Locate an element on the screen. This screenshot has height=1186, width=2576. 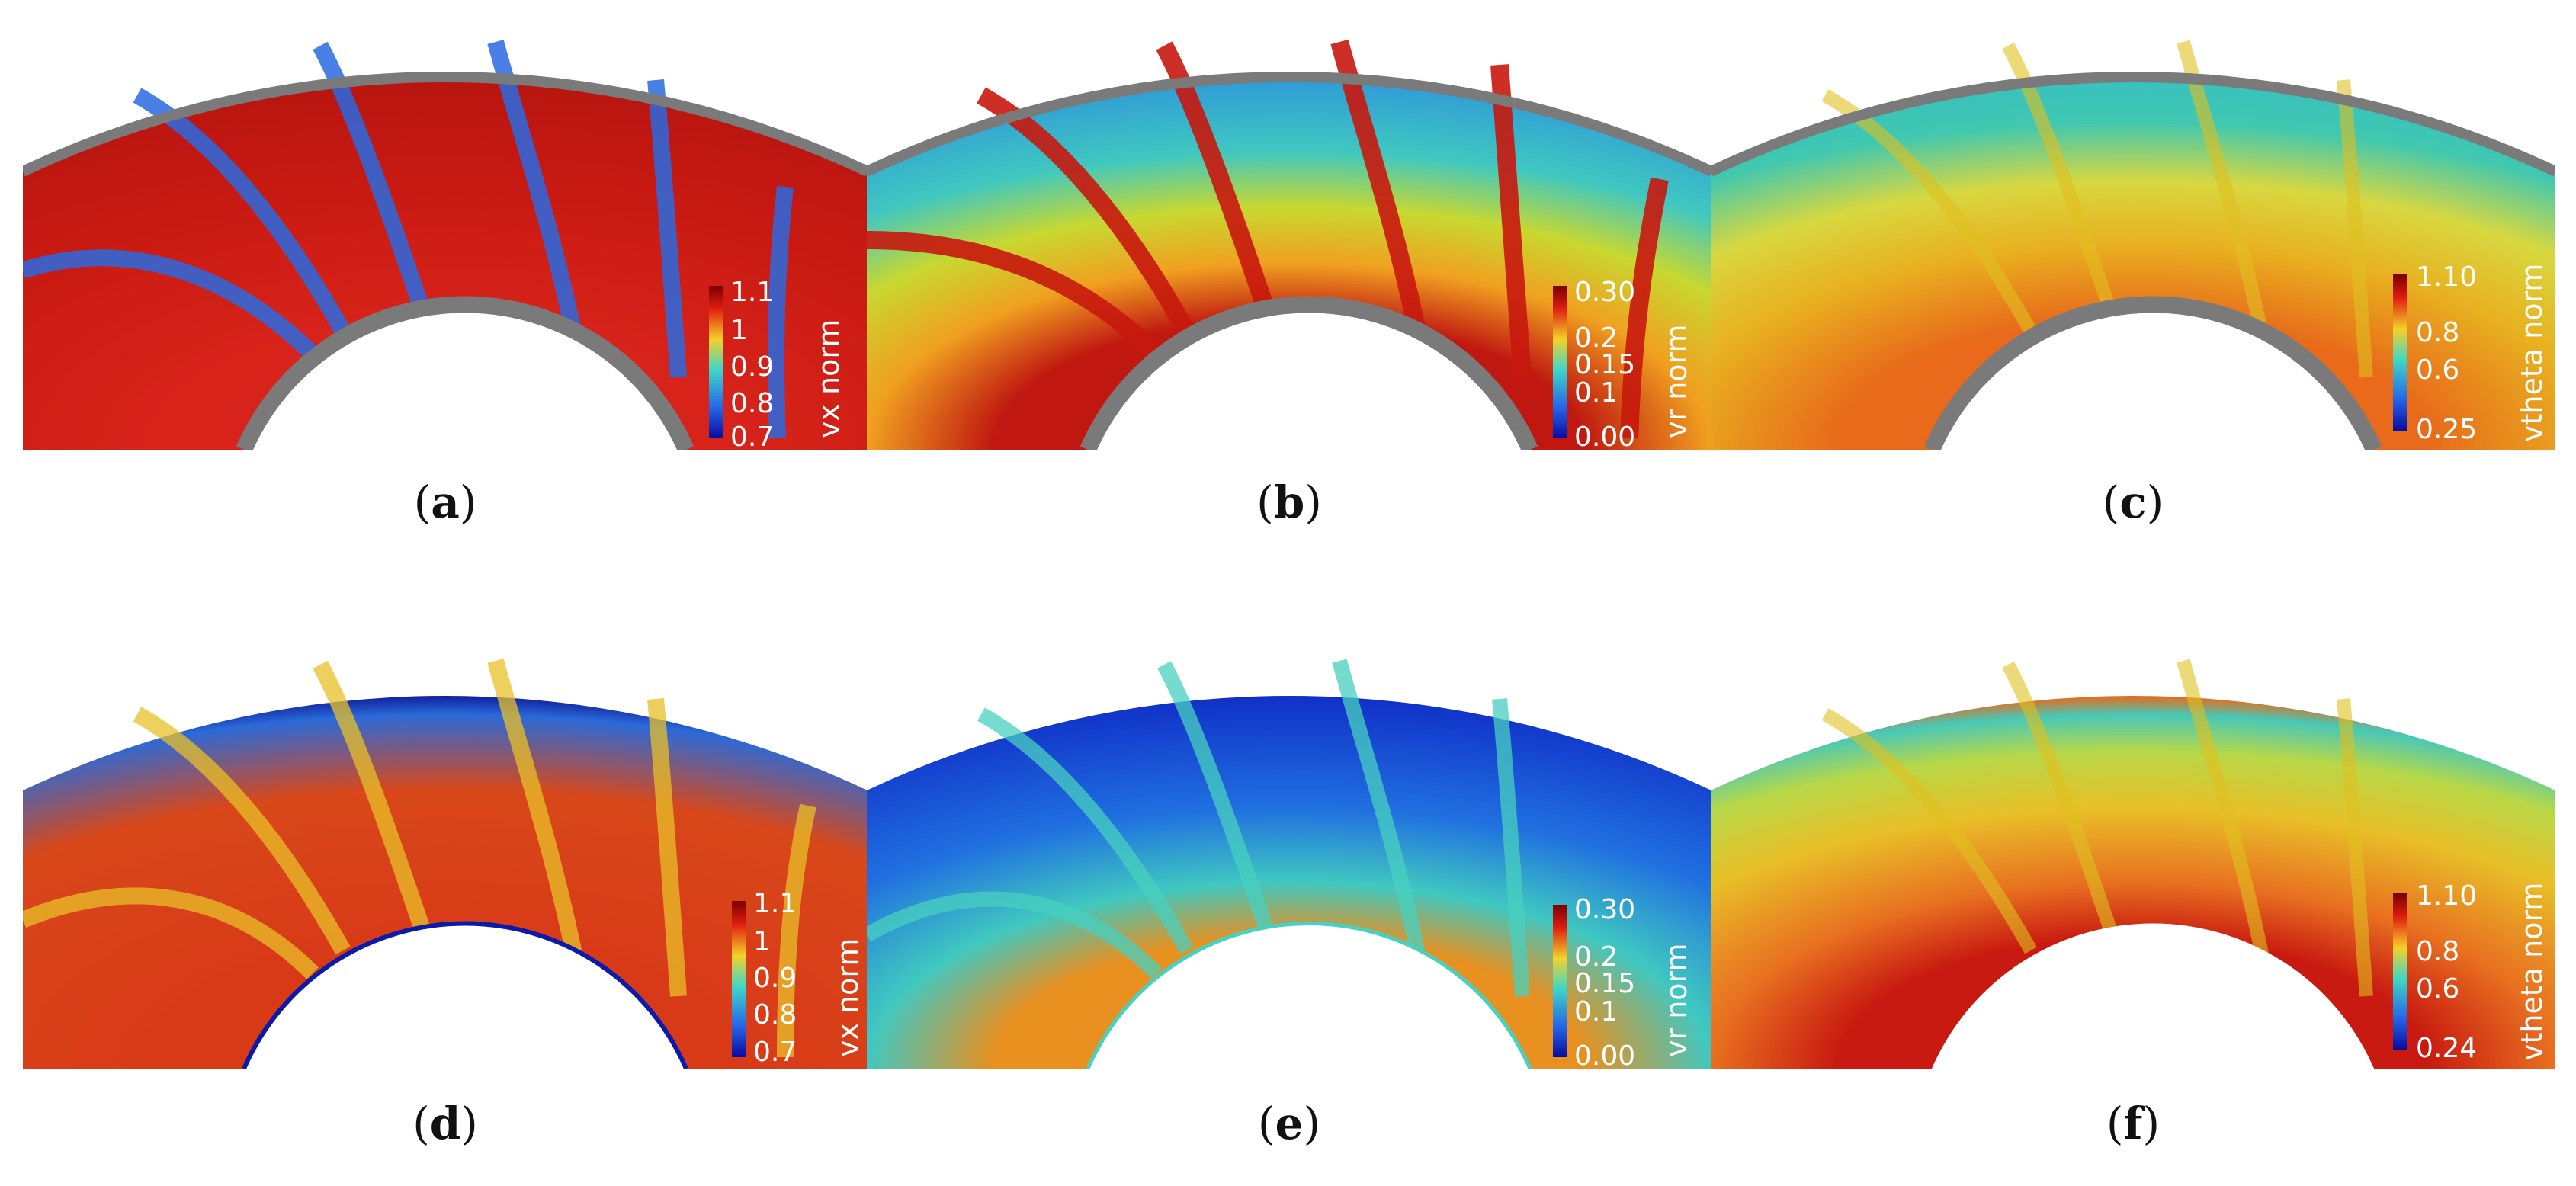
panel-b: 0.30 0.2 0.15 0.1 0.00 vr norm is located at coordinates (1289, 231).